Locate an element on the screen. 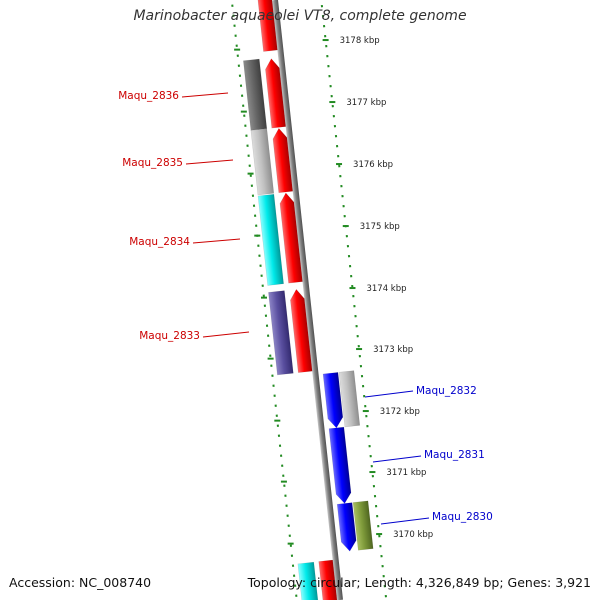 The image size is (600, 600). gene-label-maqu-2834: Maqu_2834 is located at coordinates (159, 242).